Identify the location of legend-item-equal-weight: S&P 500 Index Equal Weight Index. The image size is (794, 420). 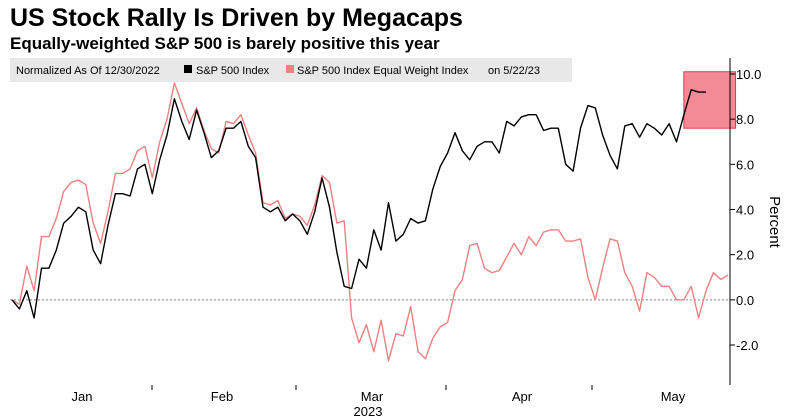
(383, 71).